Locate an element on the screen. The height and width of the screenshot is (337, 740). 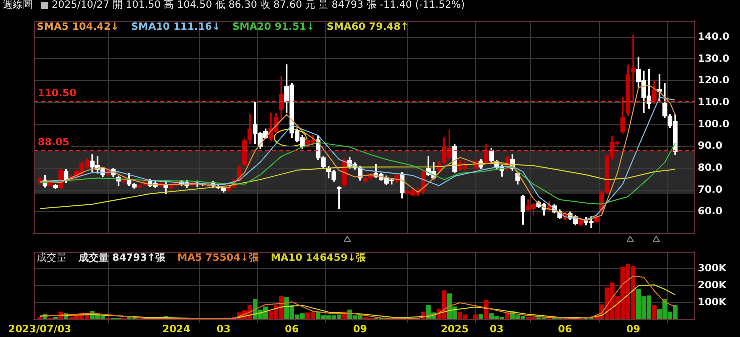
text: SMA10 111.16↓ is located at coordinates (176, 27).